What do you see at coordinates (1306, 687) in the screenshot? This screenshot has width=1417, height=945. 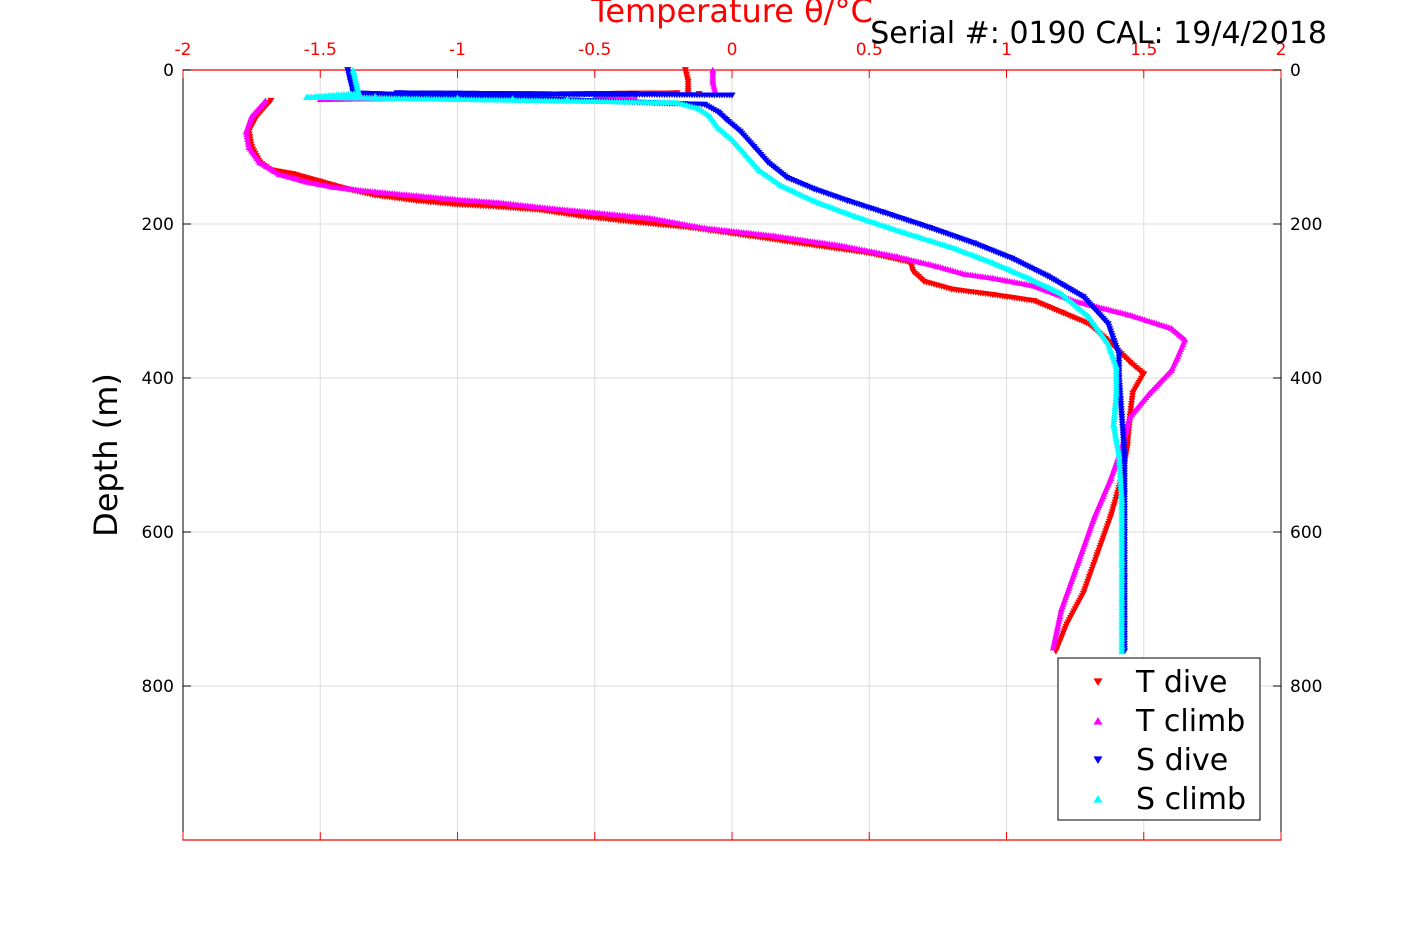 I see `y-tick-label-right: 800` at bounding box center [1306, 687].